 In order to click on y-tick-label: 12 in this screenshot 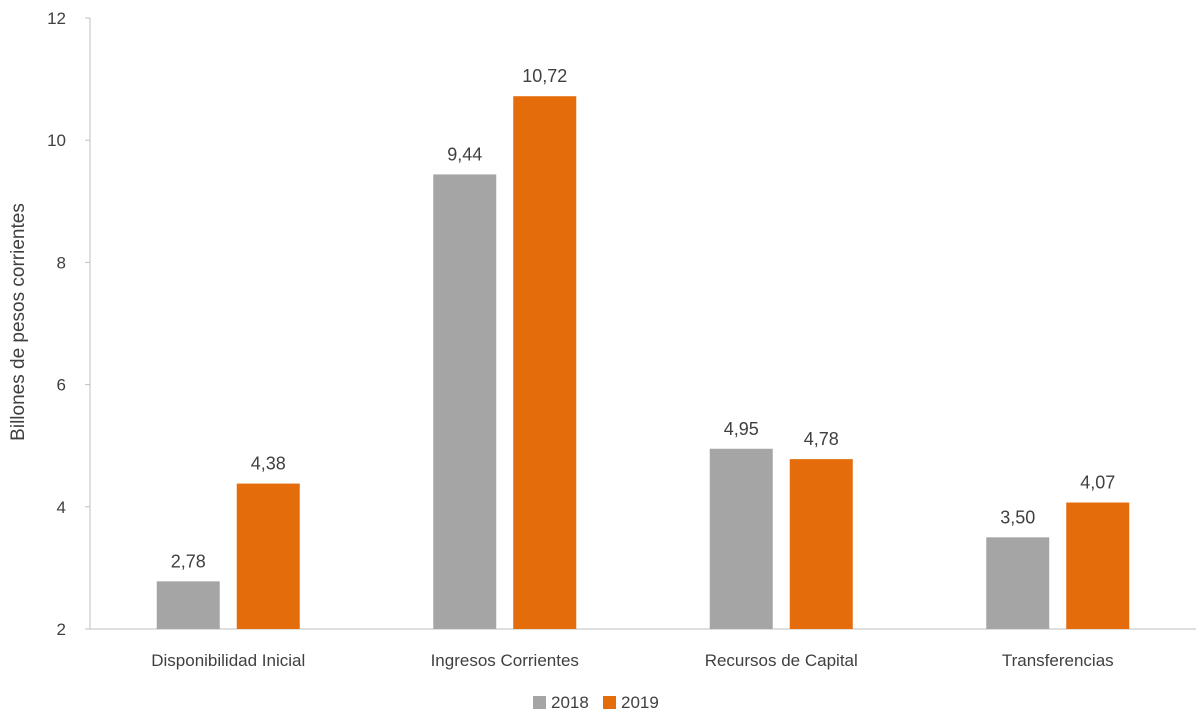, I will do `click(56, 18)`.